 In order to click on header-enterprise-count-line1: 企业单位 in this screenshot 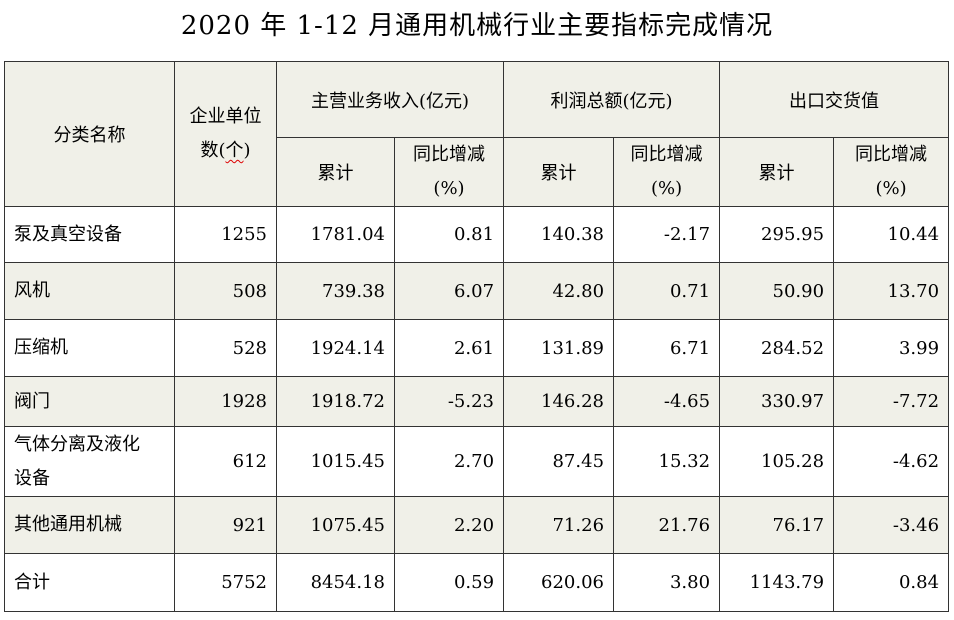, I will do `click(225, 116)`.